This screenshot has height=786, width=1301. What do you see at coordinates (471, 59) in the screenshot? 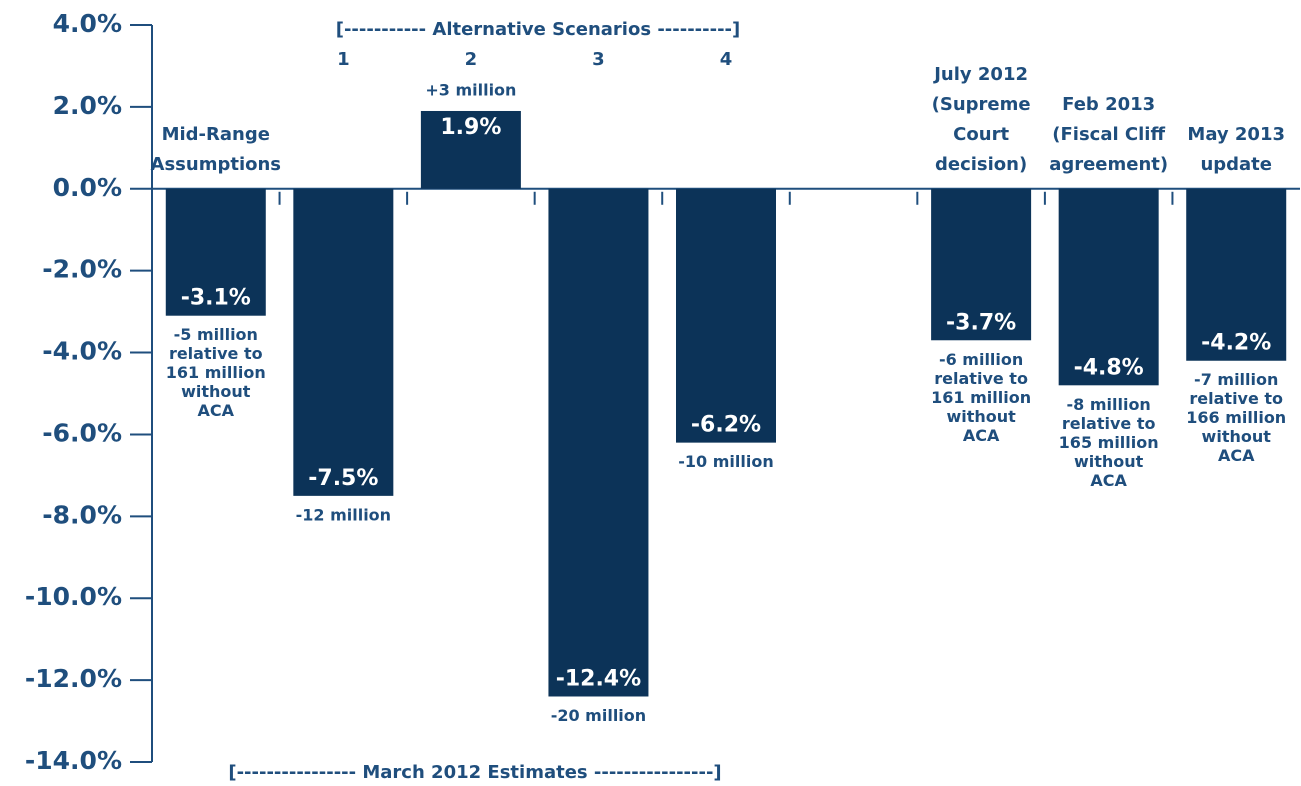
I see `category-label: 2` at bounding box center [471, 59].